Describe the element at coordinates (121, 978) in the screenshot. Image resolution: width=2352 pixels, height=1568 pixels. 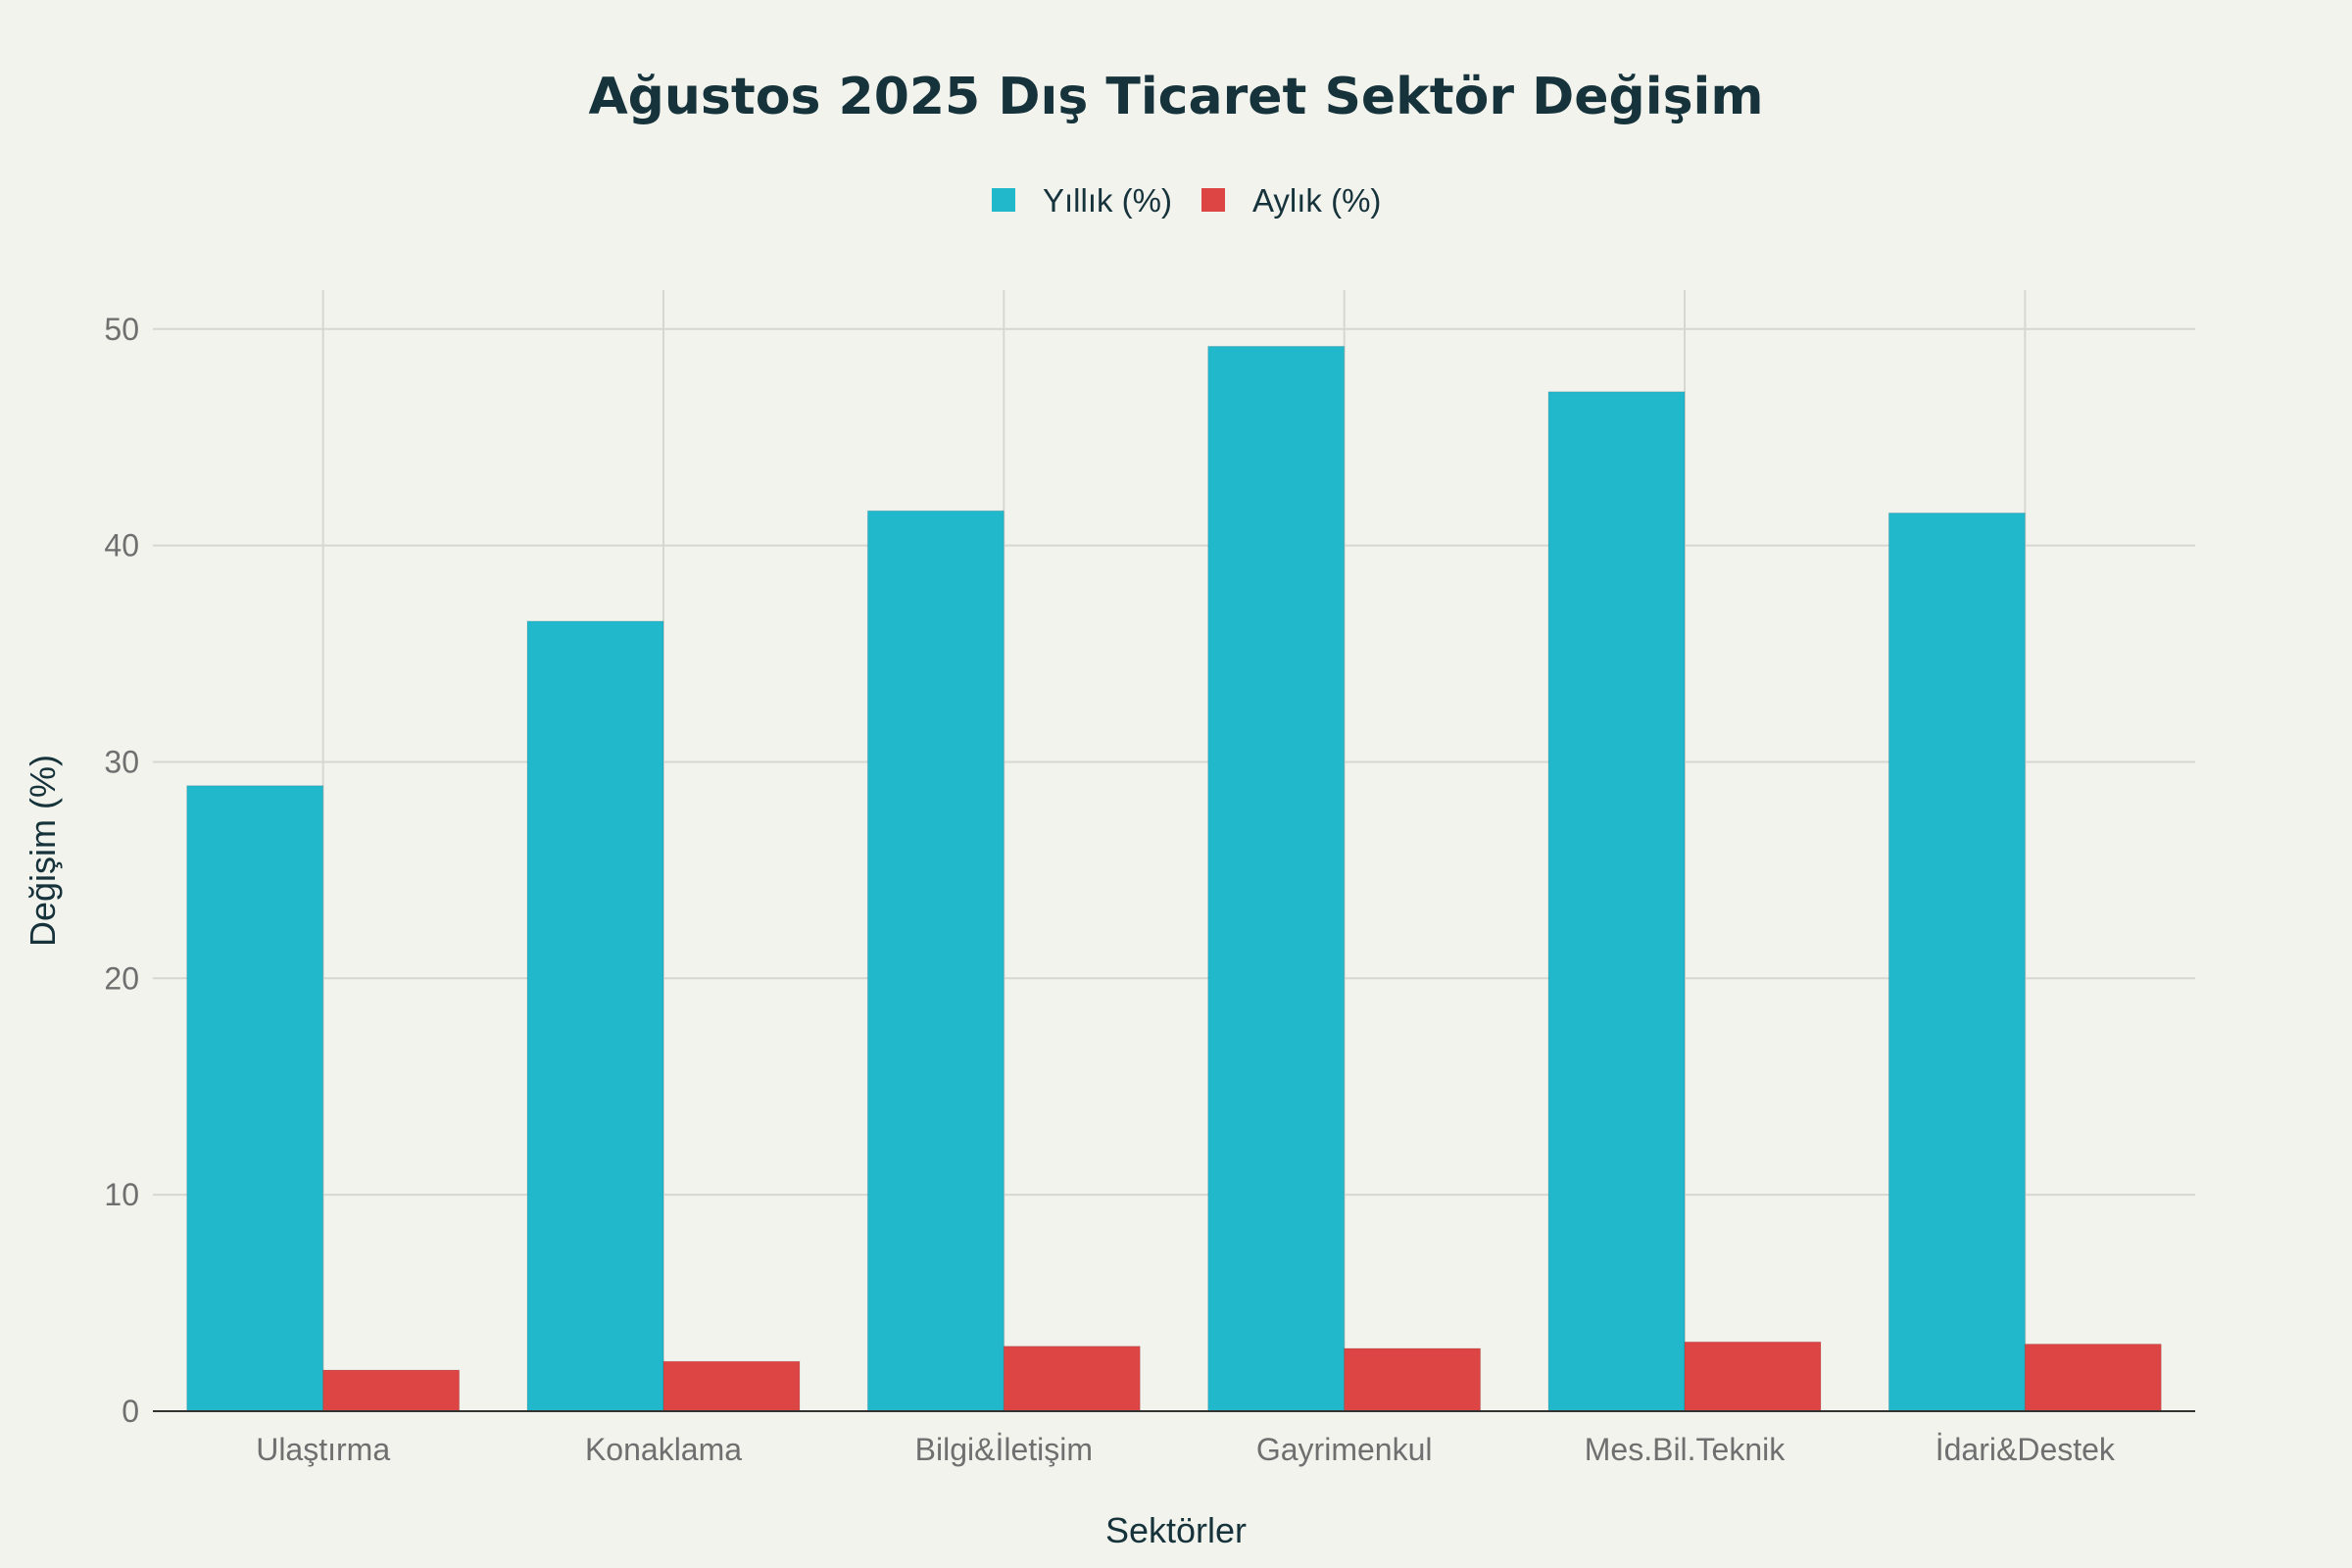
I see `y-tick-label: 20` at that location.